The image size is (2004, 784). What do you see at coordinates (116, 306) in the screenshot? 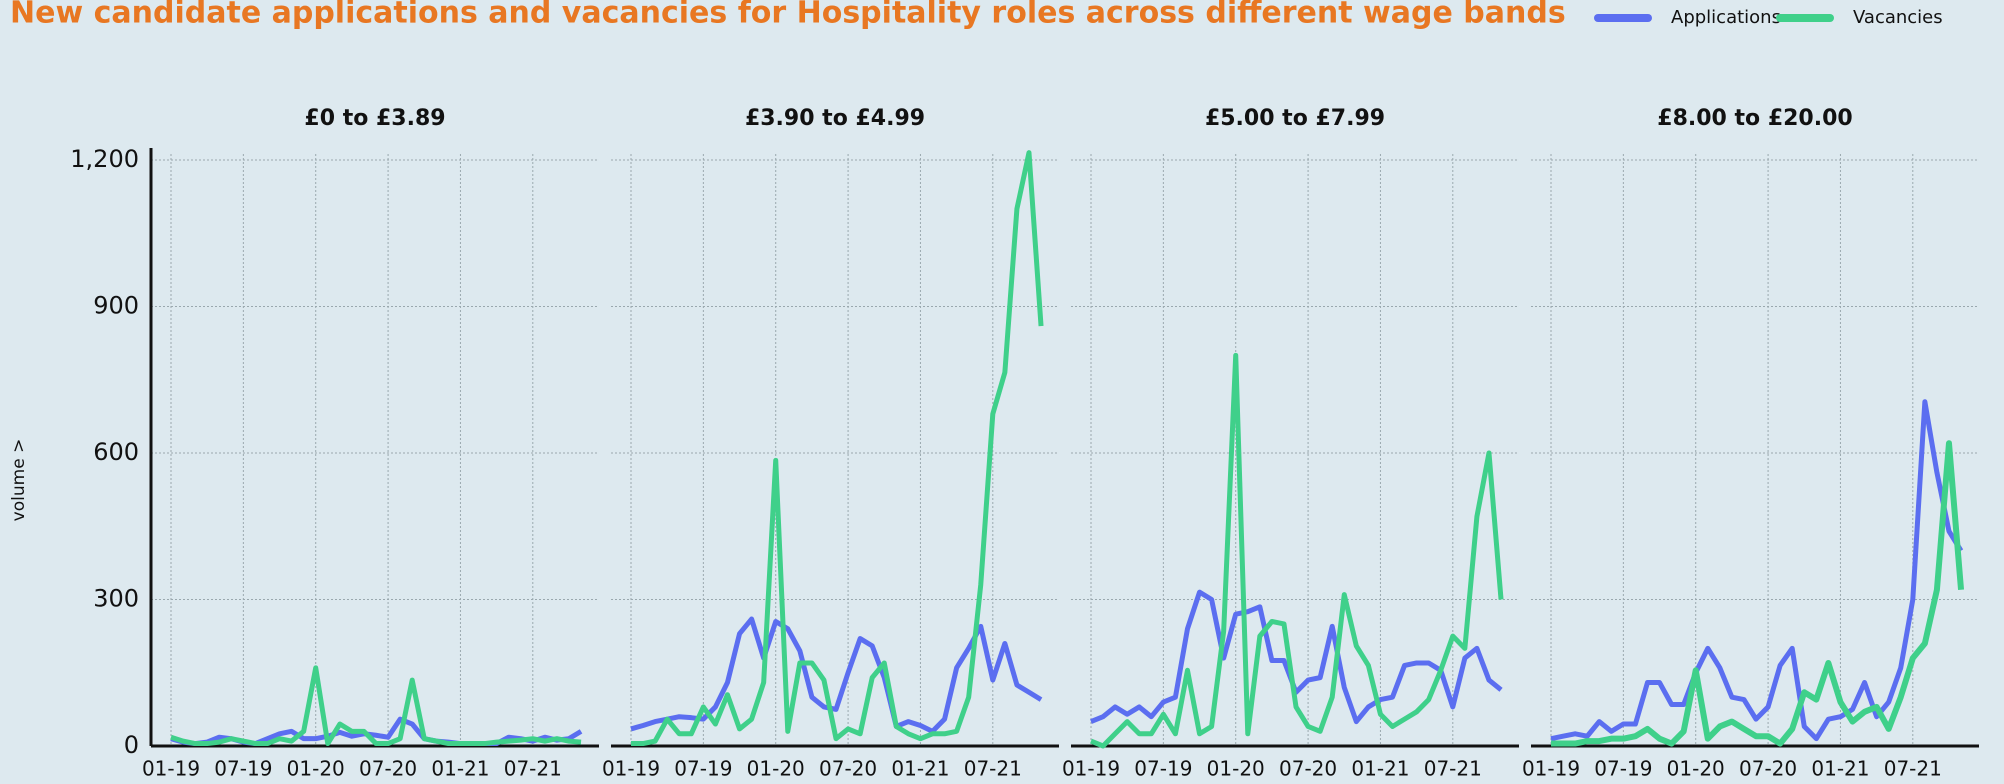
I see `y-tick-label: 900` at bounding box center [116, 306].